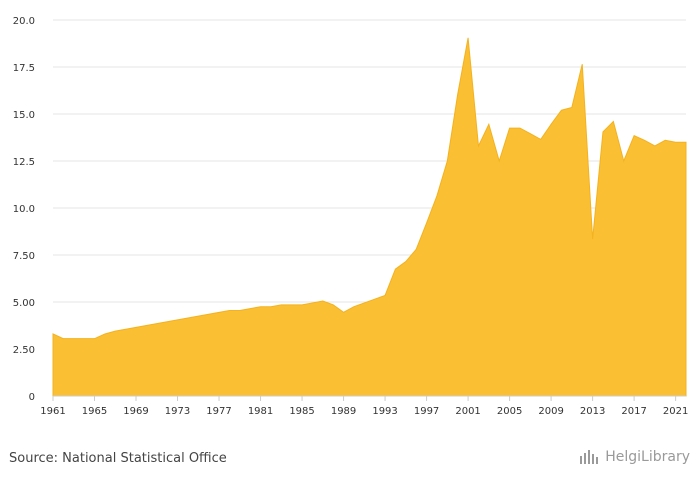 The width and height of the screenshot is (700, 483). I want to click on y-tick-label: 12.5, so click(24, 162).